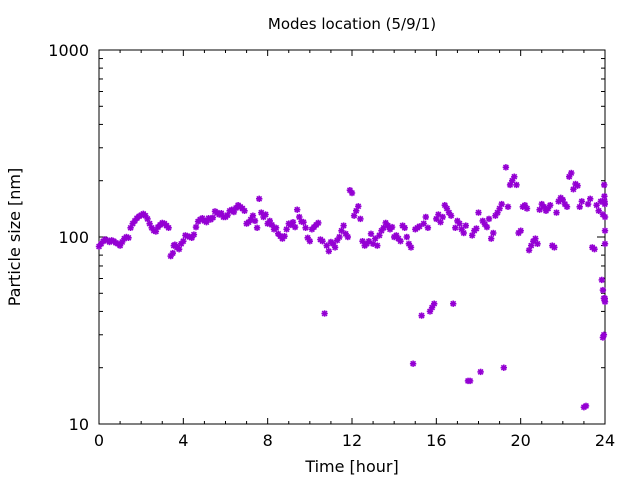 The image size is (640, 480). What do you see at coordinates (14, 237) in the screenshot?
I see `y-axis-title: Particle size [nm]` at bounding box center [14, 237].